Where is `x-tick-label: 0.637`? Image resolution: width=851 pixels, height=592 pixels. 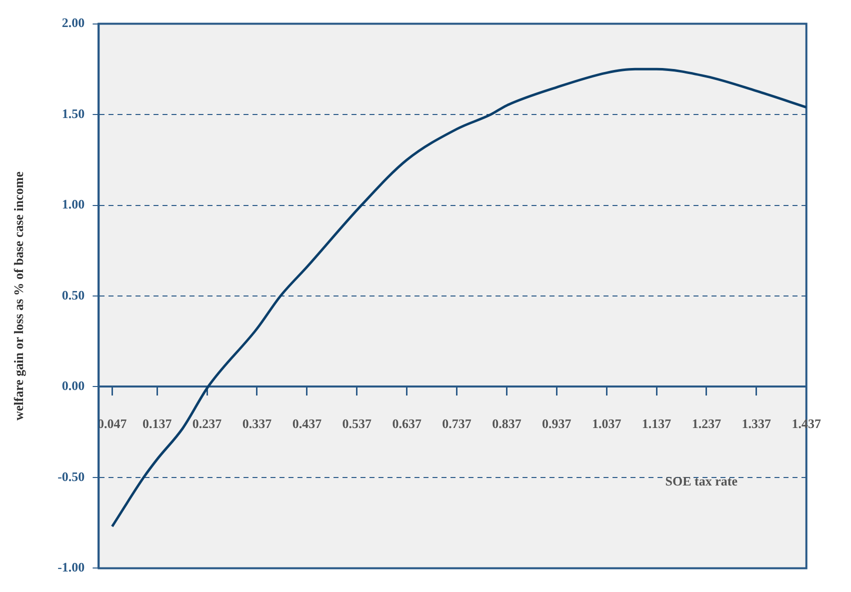
x-tick-label: 0.637 is located at coordinates (407, 423).